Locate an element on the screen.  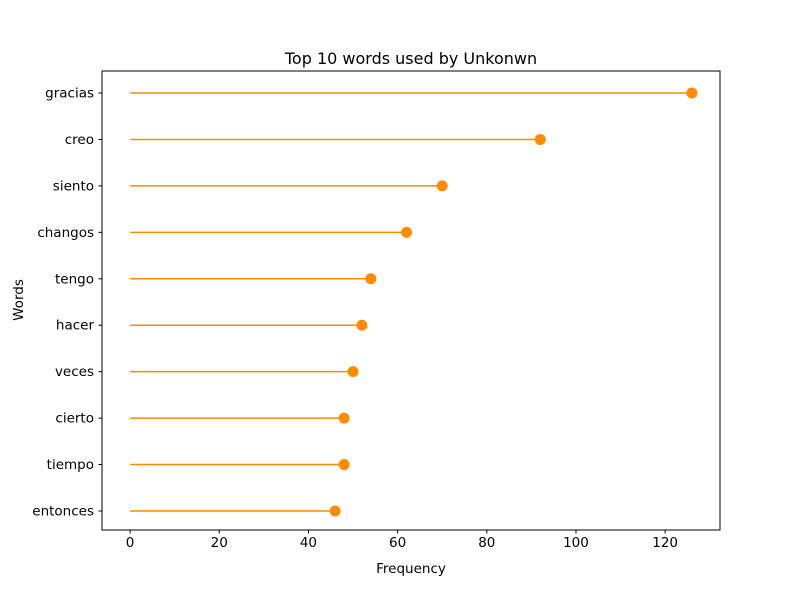
y-tick-label: veces is located at coordinates (74, 372).